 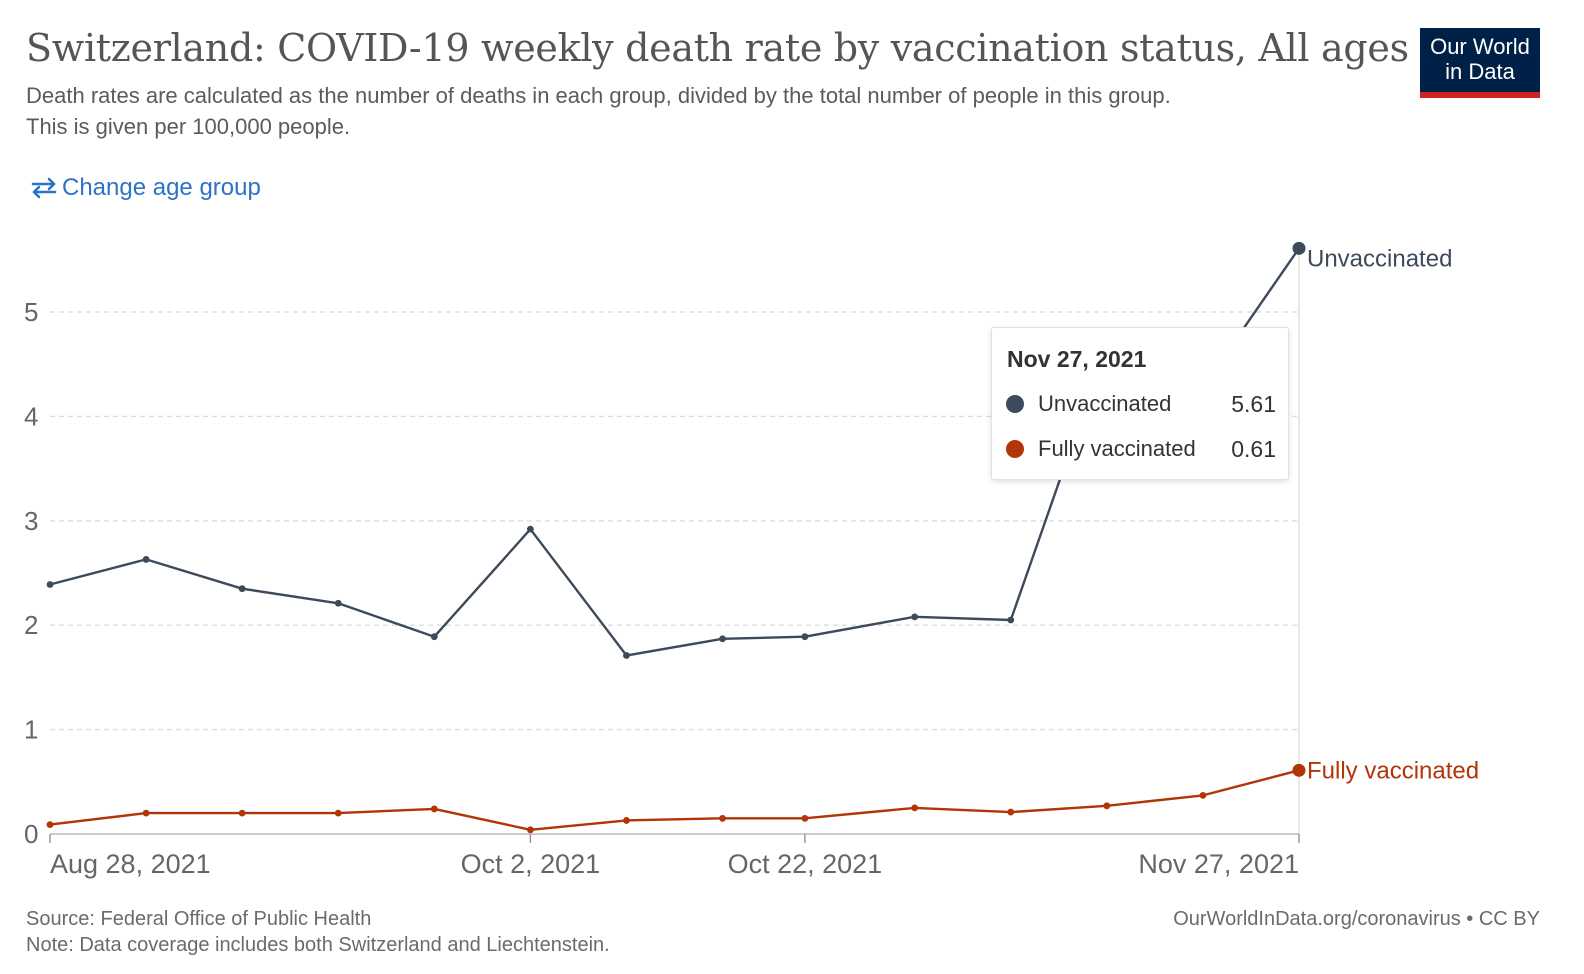 I want to click on tooltip-series-name: Fully vaccinated, so click(x=1117, y=448).